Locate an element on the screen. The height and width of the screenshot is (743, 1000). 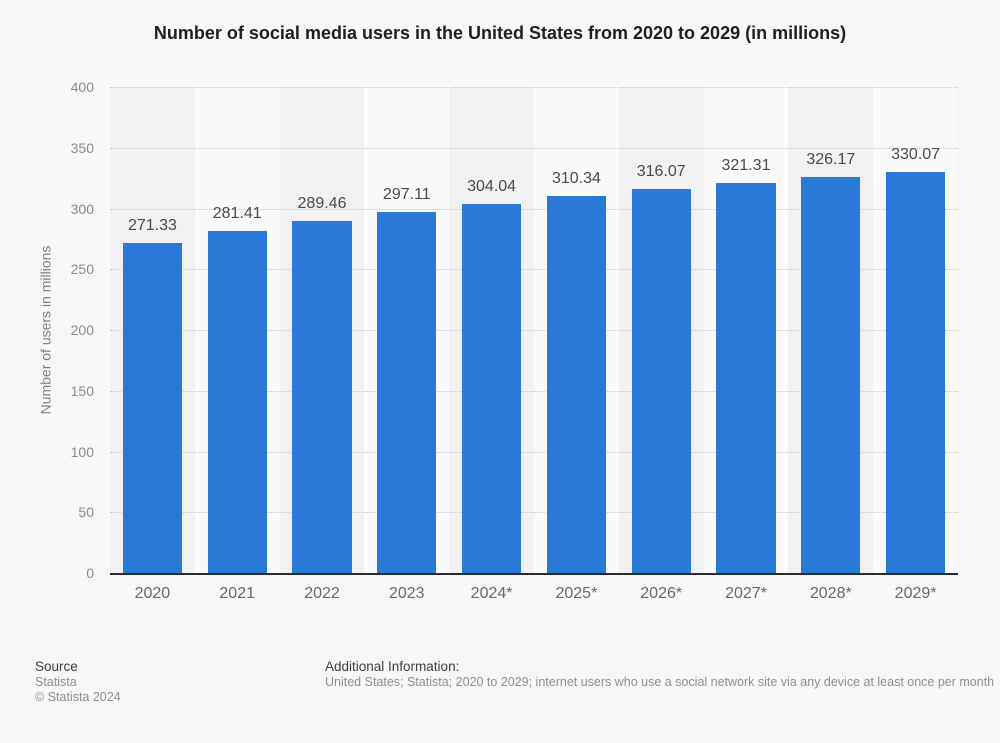
x-axis-label: 2022 is located at coordinates (322, 593).